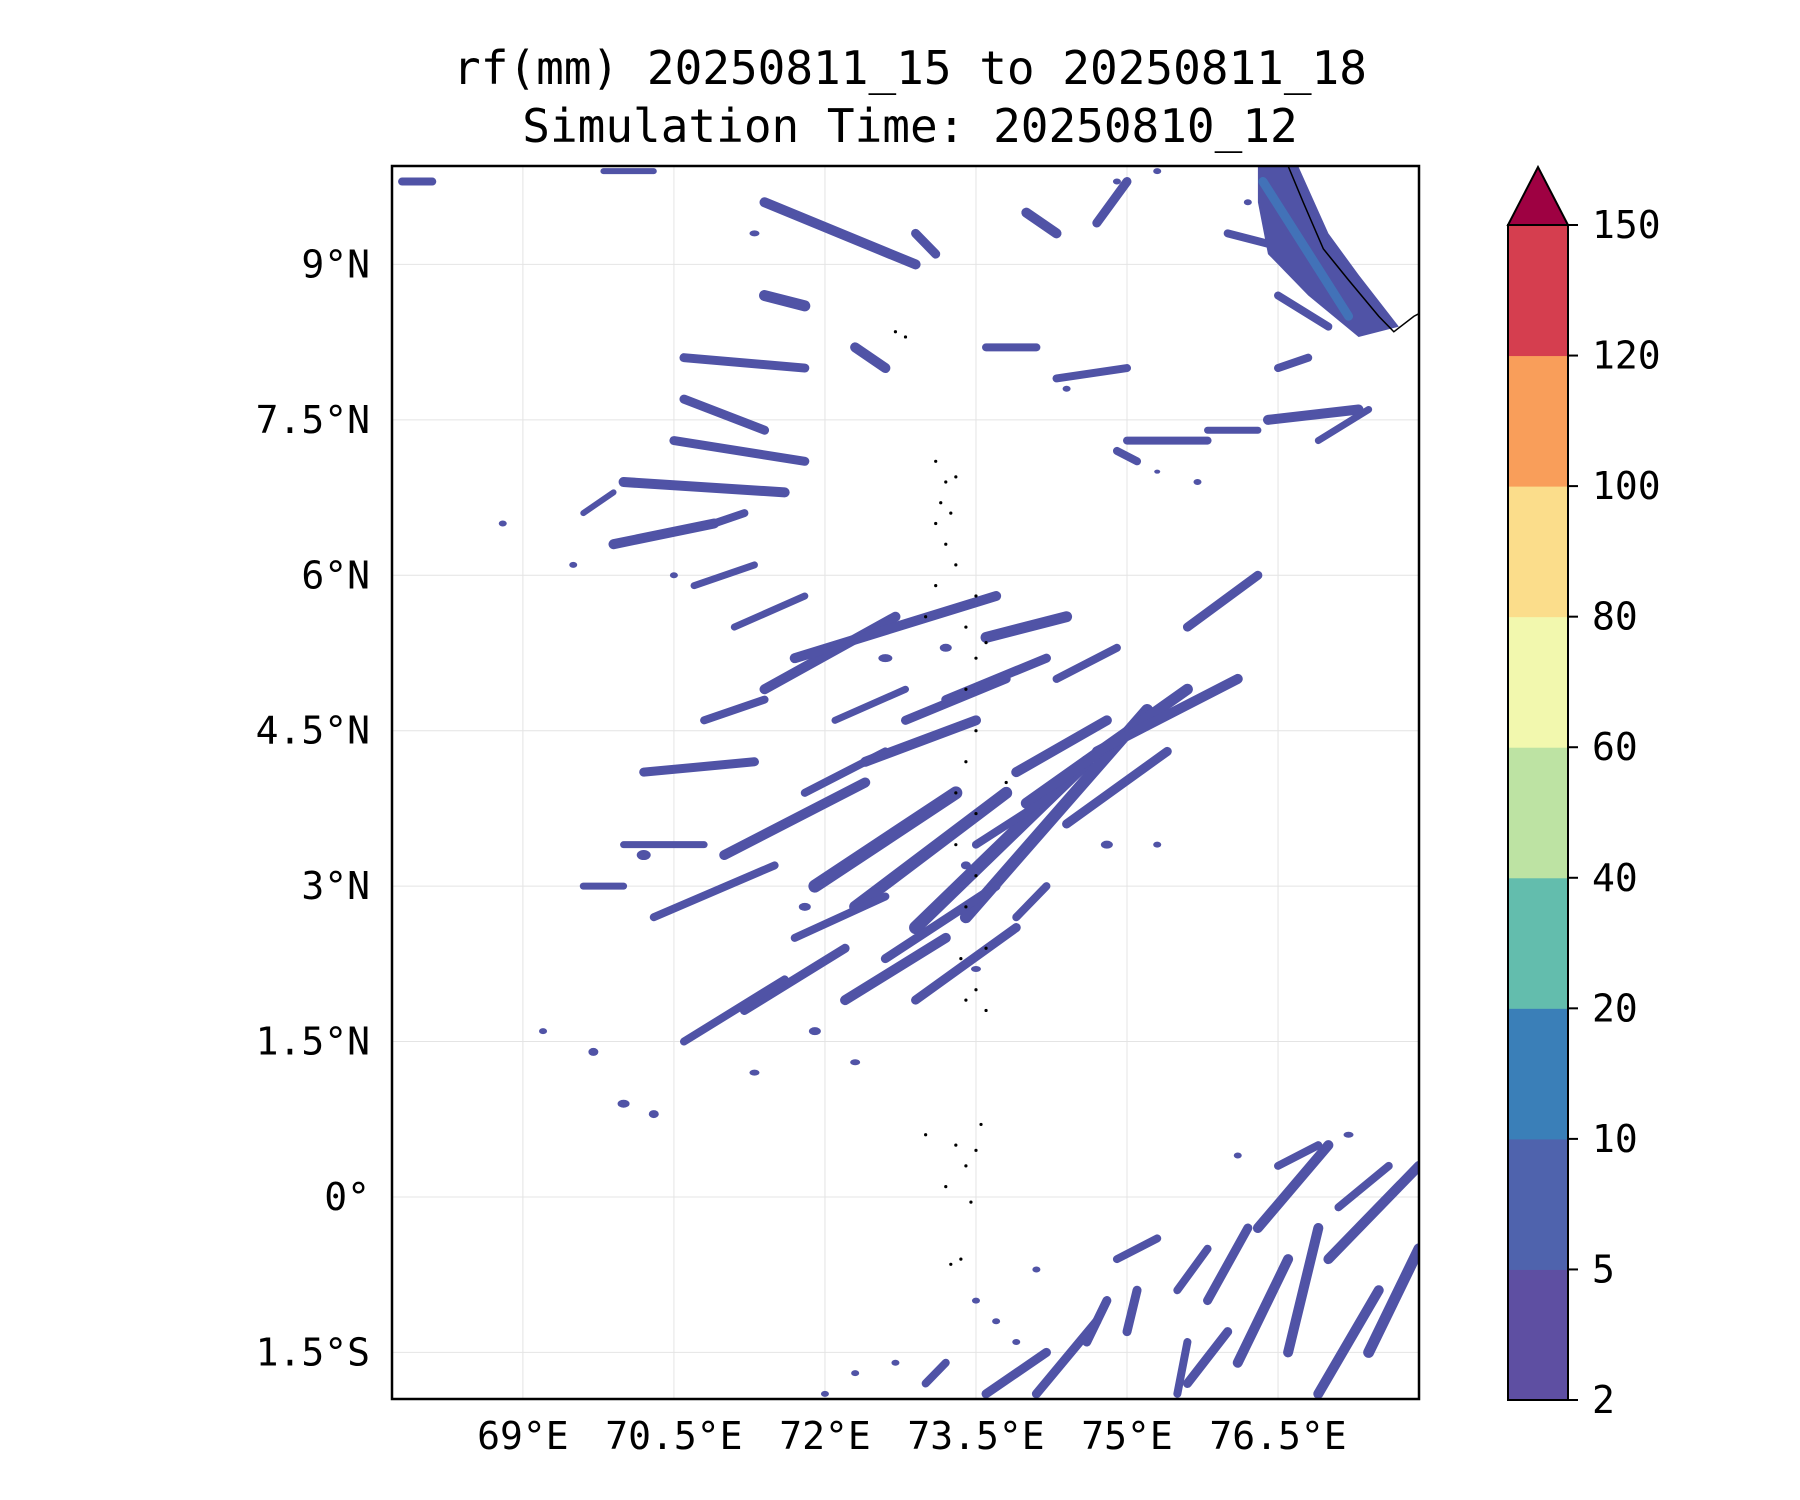 The width and height of the screenshot is (1800, 1500). Describe the element at coordinates (825, 1436) in the screenshot. I see `lon-tick-label: 72°E` at that location.